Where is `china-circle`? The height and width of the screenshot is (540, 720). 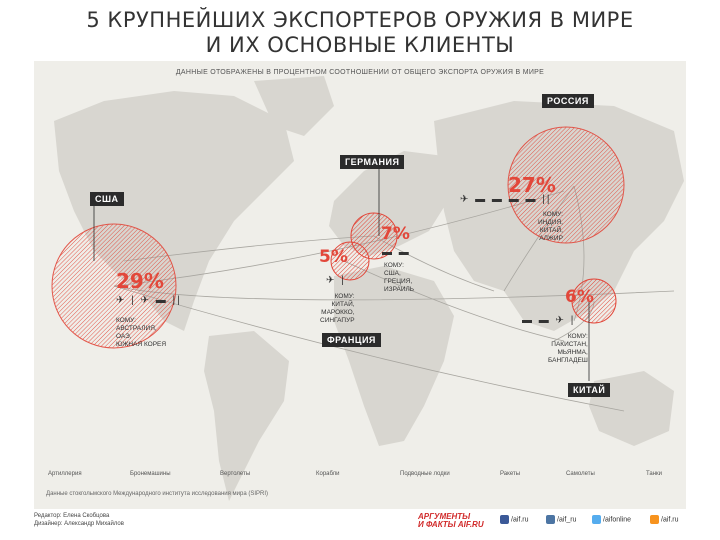 china-circle is located at coordinates (594, 301).